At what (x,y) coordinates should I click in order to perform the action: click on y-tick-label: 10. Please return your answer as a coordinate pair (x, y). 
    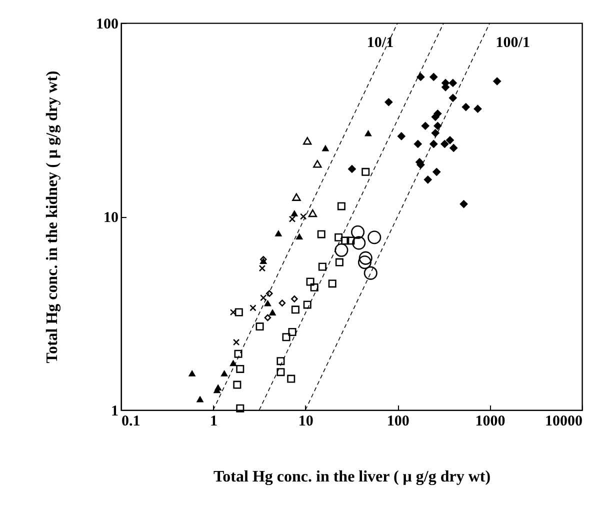
    Looking at the image, I should click on (111, 218).